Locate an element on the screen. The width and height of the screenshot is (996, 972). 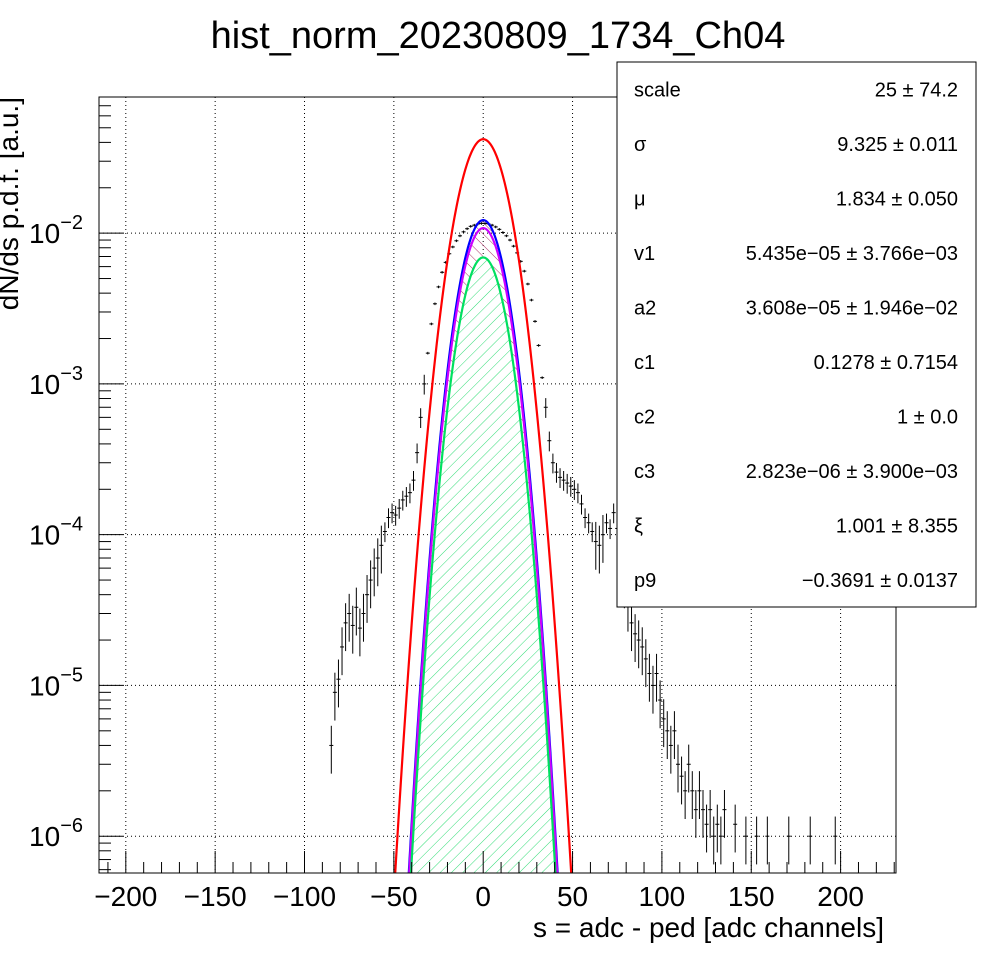
x-axis-ticks: −200 −150 −100 −50 0 50 100 150 200 is located at coordinates (494, 881).